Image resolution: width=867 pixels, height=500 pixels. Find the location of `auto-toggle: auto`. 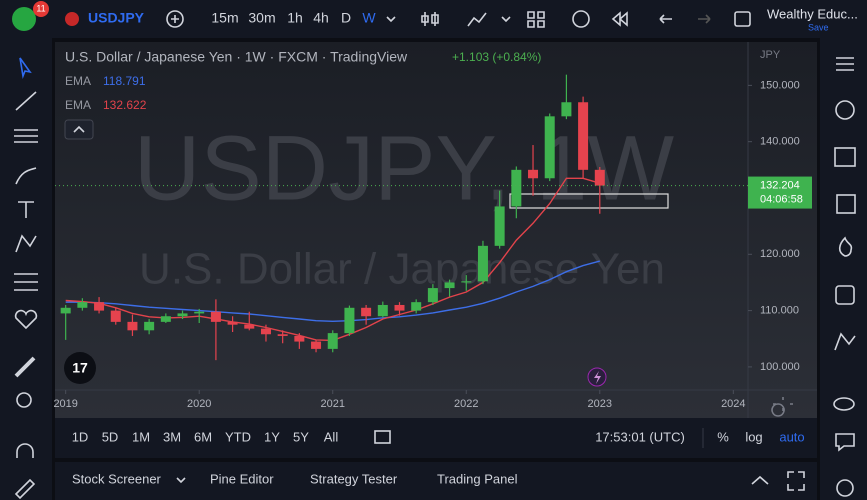

auto-toggle: auto is located at coordinates (791, 436).